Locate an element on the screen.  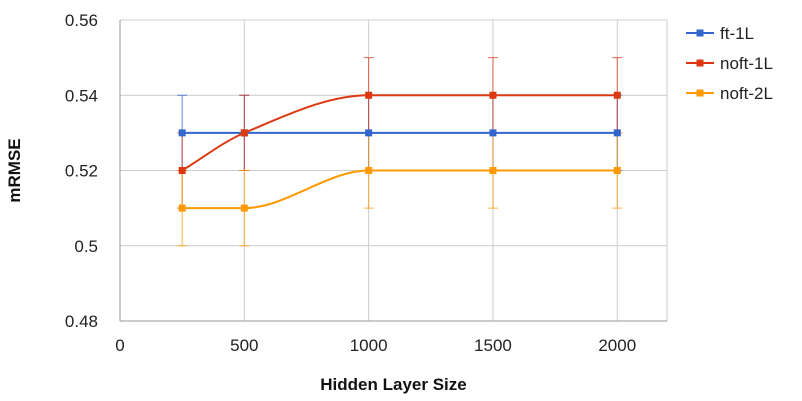
legend-item-noft-2l: noft-2L is located at coordinates (729, 93).